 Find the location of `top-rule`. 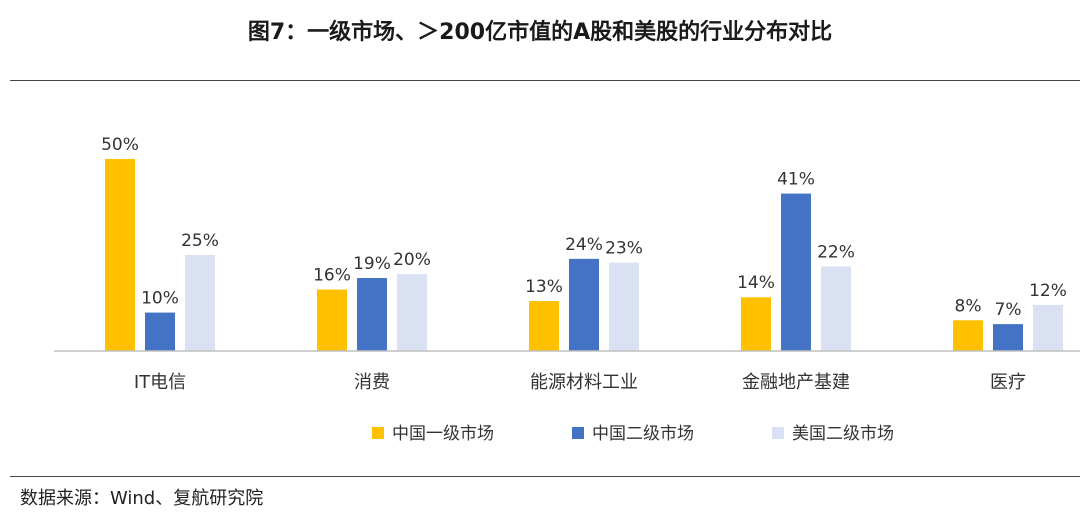

top-rule is located at coordinates (545, 80).